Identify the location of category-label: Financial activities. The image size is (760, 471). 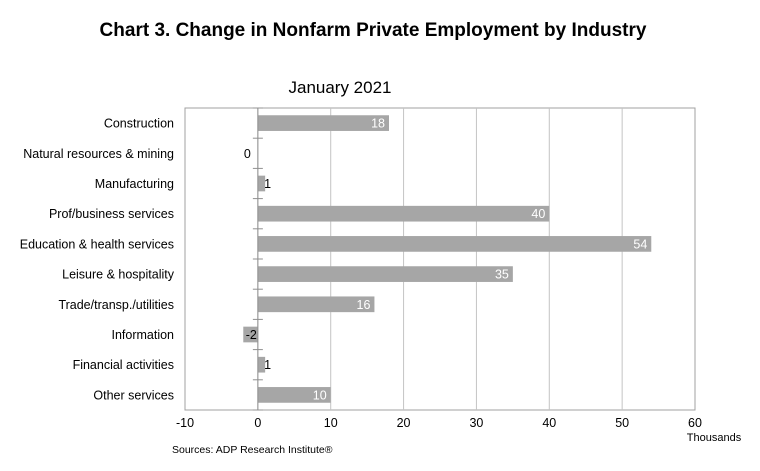
(123, 365).